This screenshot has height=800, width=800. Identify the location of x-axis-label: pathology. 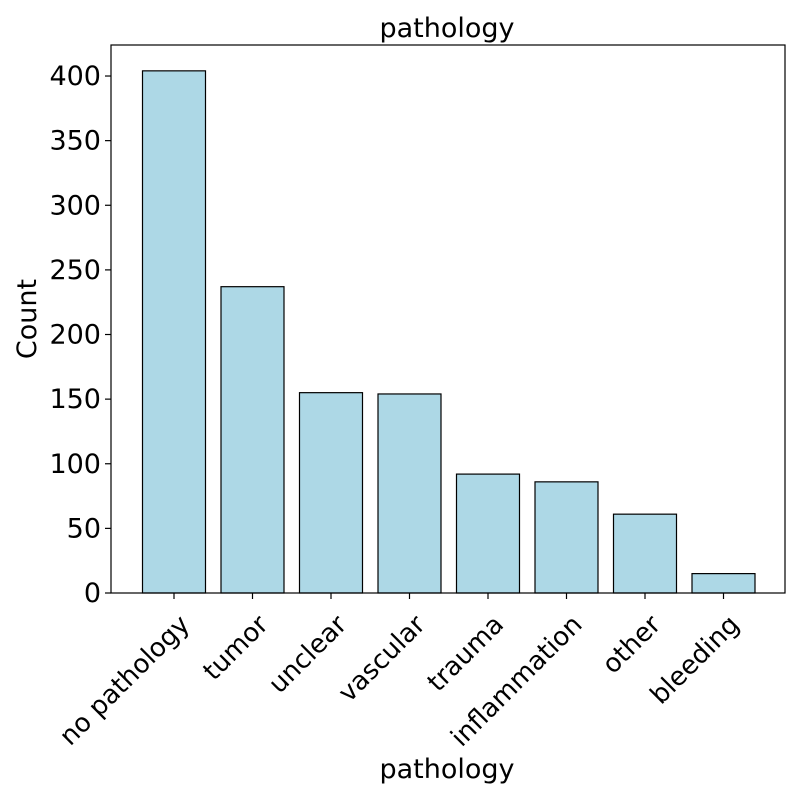
(446, 769).